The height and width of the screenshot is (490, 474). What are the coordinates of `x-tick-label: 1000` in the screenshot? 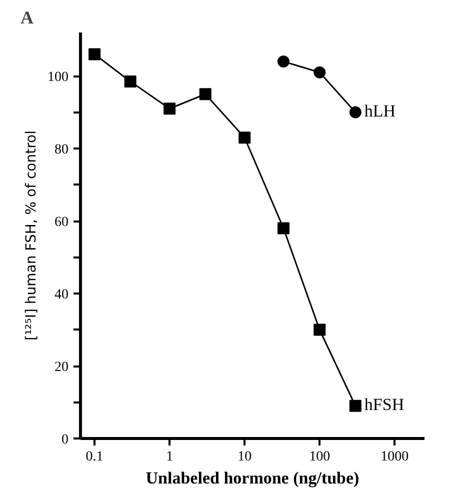 It's located at (394, 457).